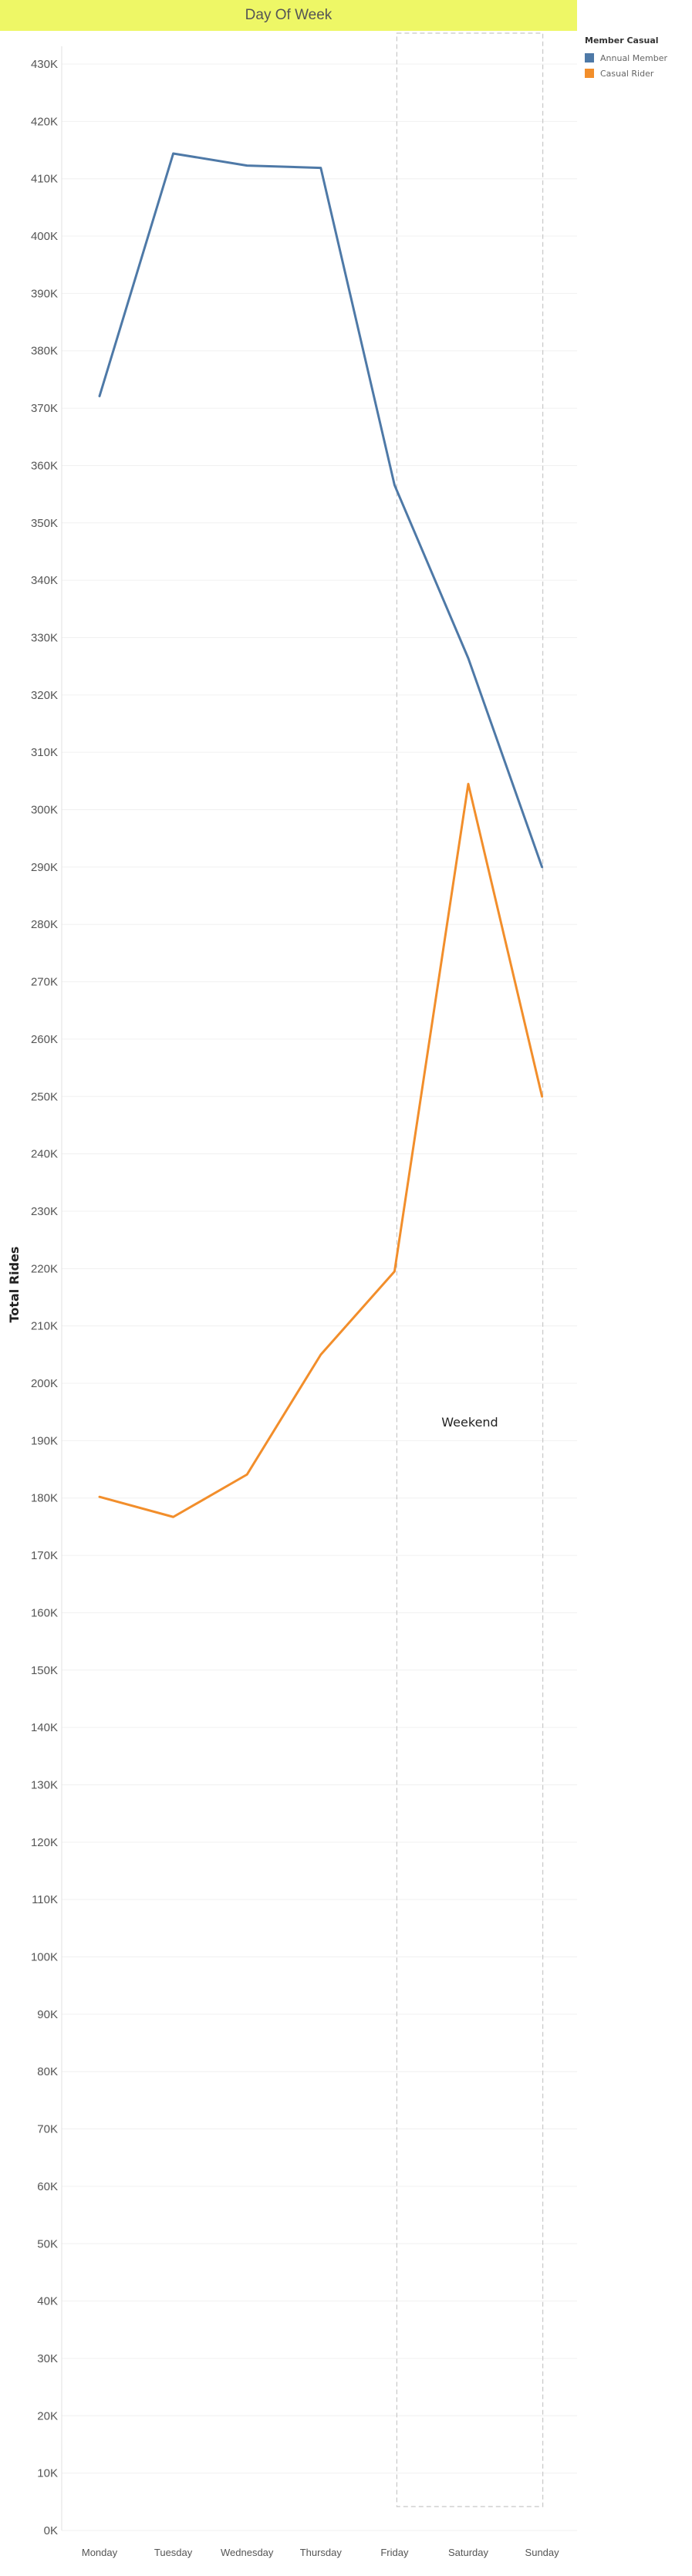 Image resolution: width=692 pixels, height=2576 pixels. Describe the element at coordinates (44, 695) in the screenshot. I see `y-tick-label: 320K` at that location.